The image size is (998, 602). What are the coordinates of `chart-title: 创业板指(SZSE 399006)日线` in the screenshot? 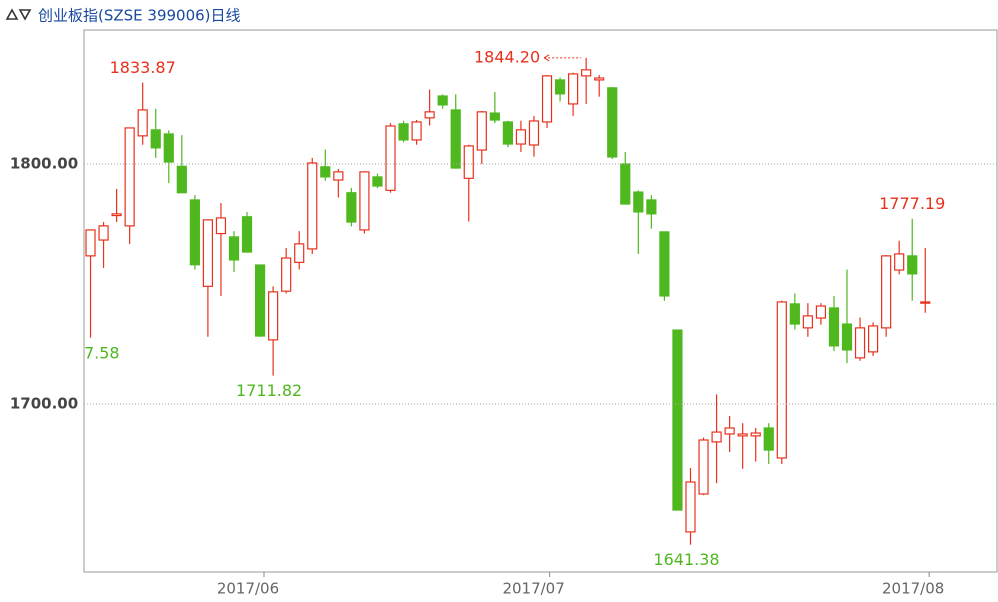 It's located at (139, 16).